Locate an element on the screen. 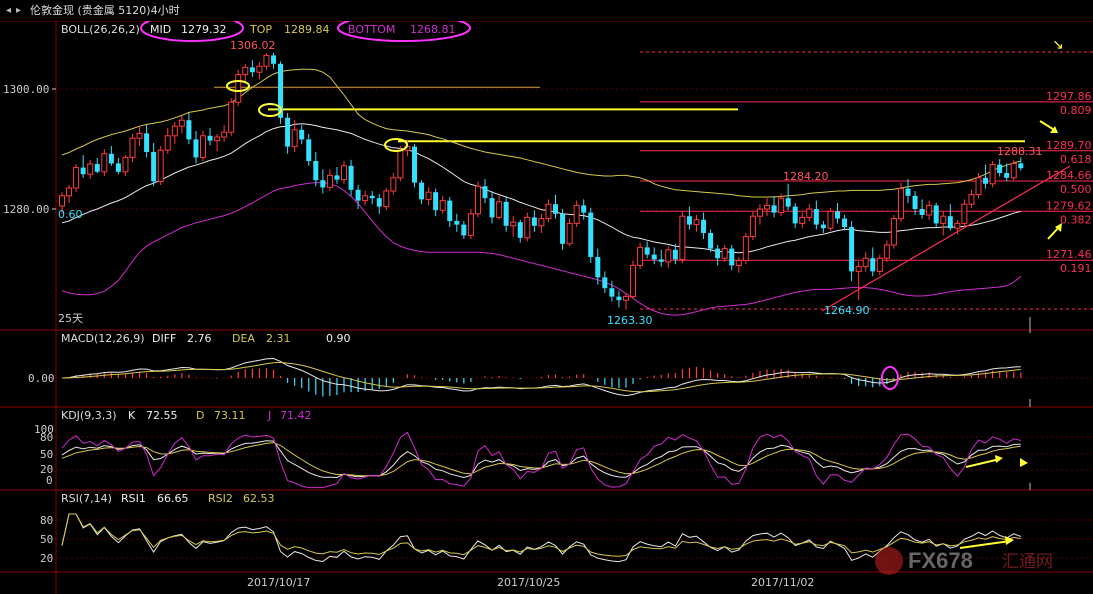 The height and width of the screenshot is (594, 1093). watermark-text: FX678 is located at coordinates (940, 560).